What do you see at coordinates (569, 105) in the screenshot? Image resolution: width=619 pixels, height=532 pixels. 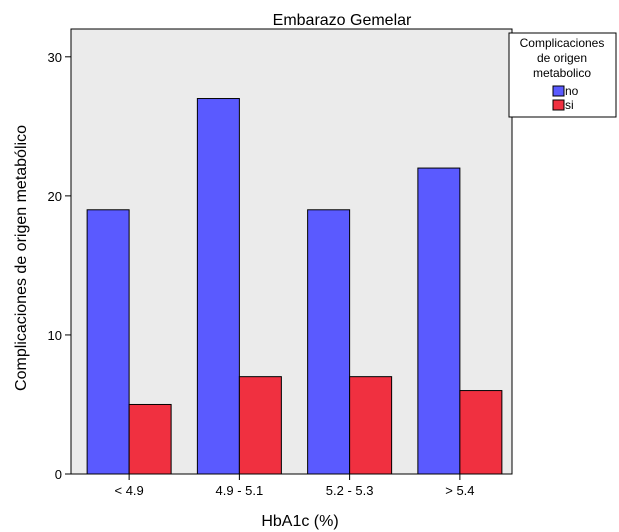 I see `legend-label-si: si` at bounding box center [569, 105].